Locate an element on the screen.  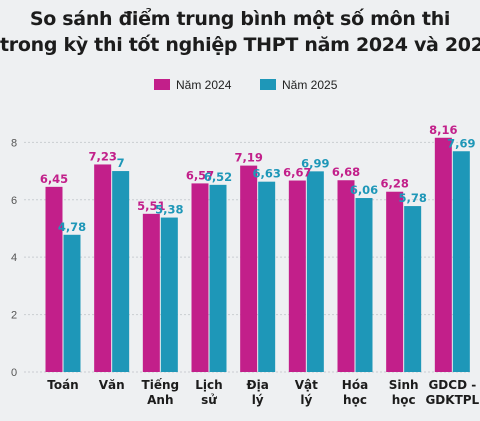
x-tick-label: Sinh is located at coordinates (404, 385).